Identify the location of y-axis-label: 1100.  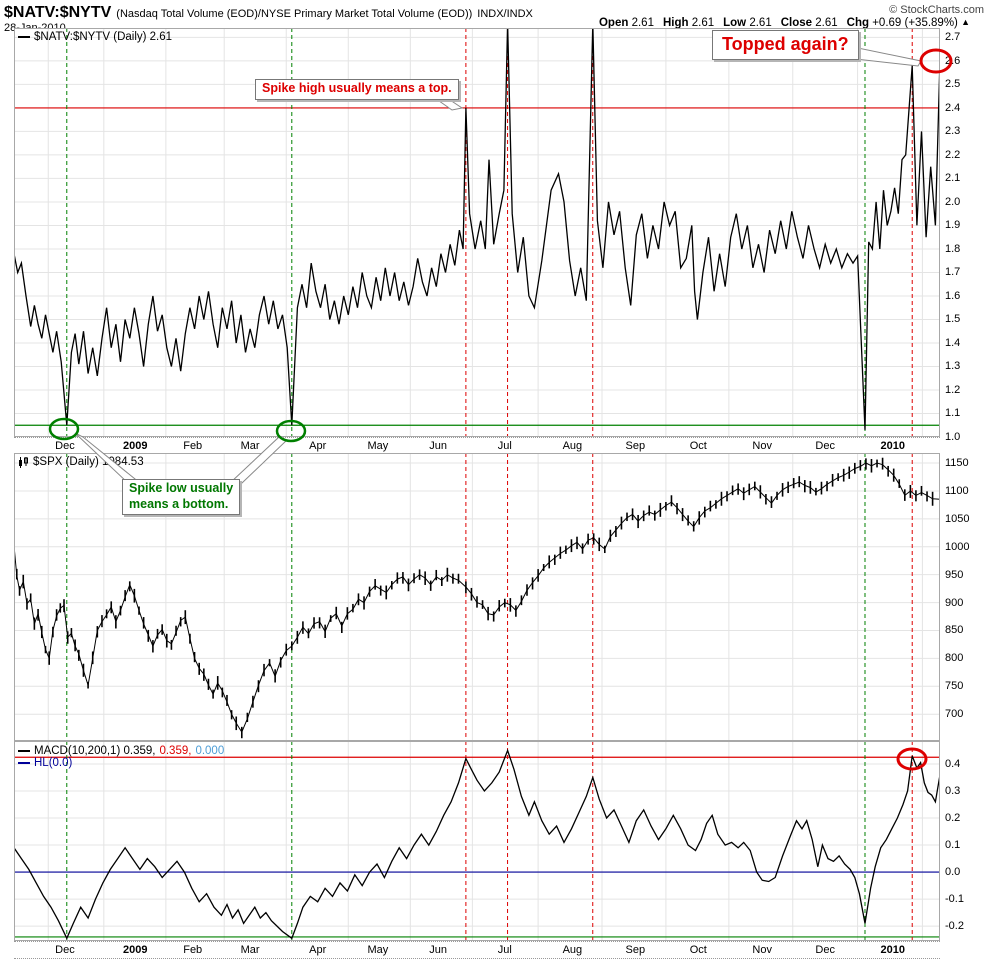
(957, 490).